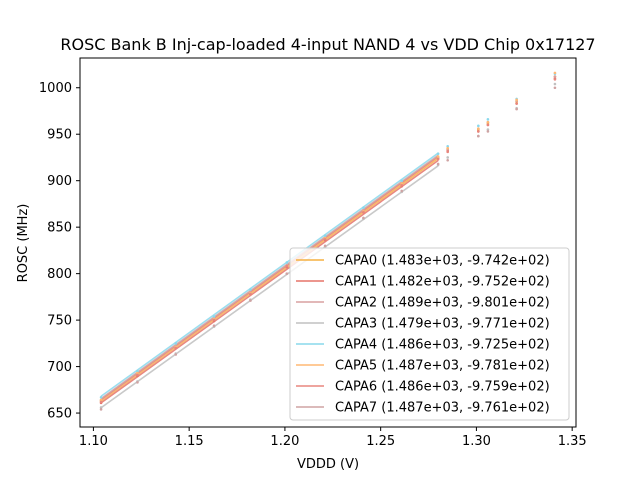 The image size is (640, 480). I want to click on y-tick-label: 950, so click(59, 135).